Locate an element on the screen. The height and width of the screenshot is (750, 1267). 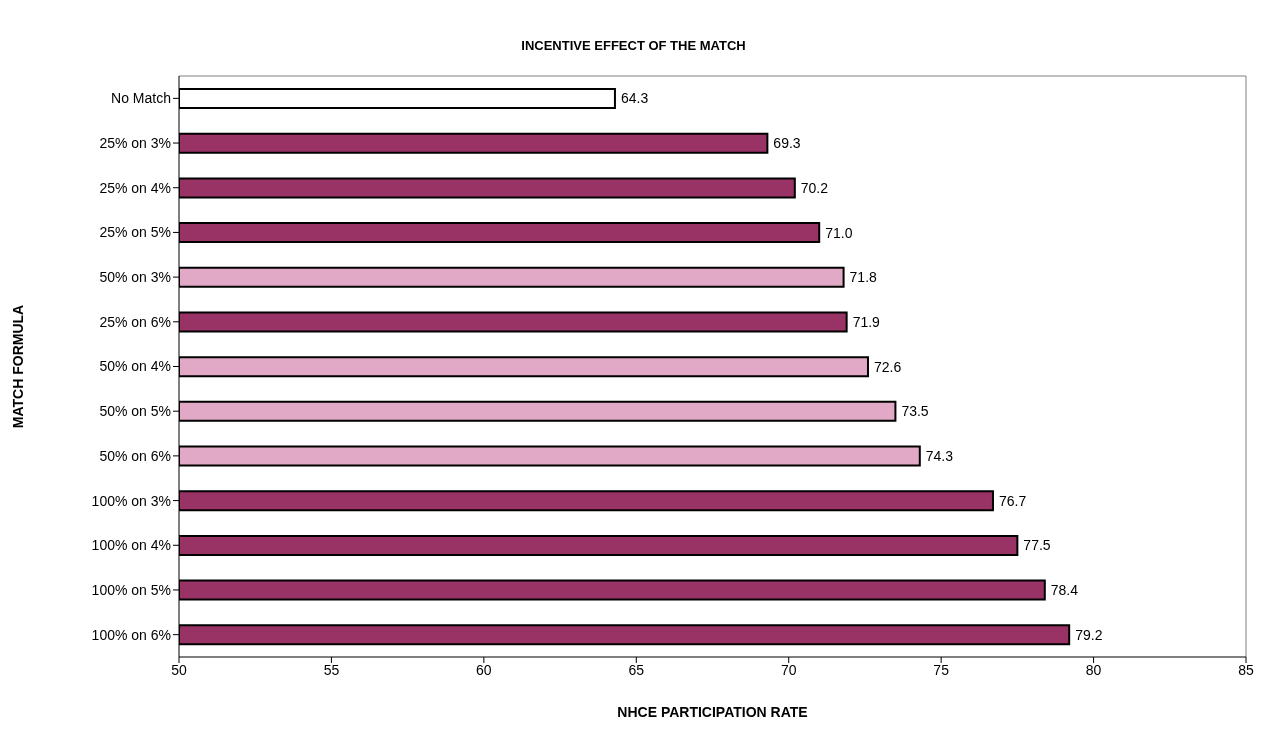
x-tick-label: 50 is located at coordinates (179, 669).